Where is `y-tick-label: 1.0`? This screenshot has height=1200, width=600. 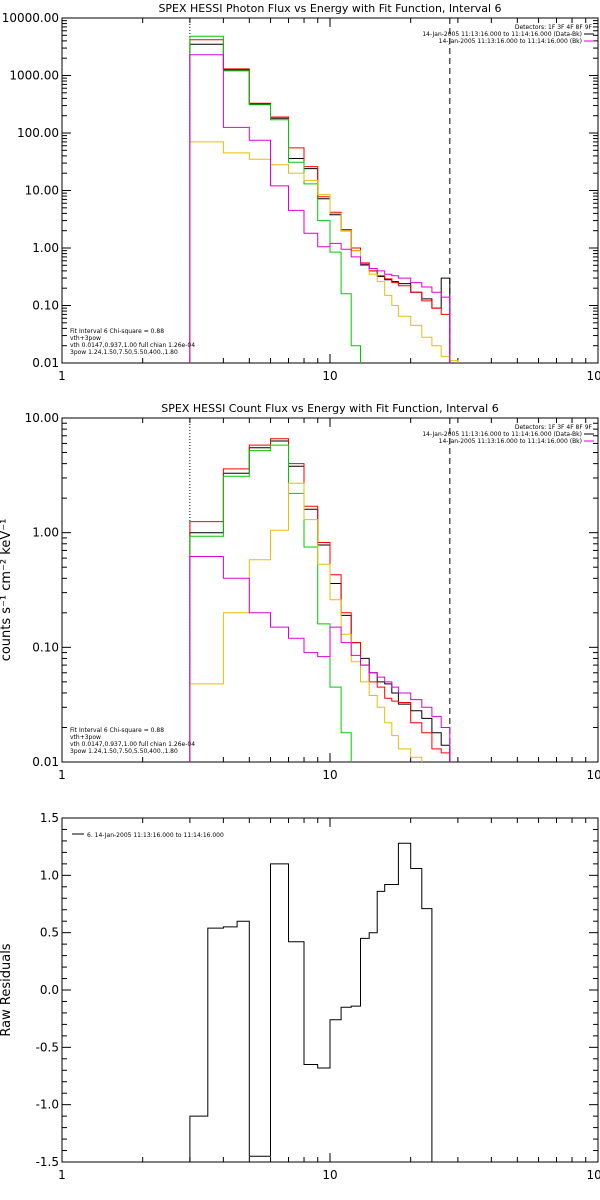
y-tick-label: 1.0 is located at coordinates (49, 875).